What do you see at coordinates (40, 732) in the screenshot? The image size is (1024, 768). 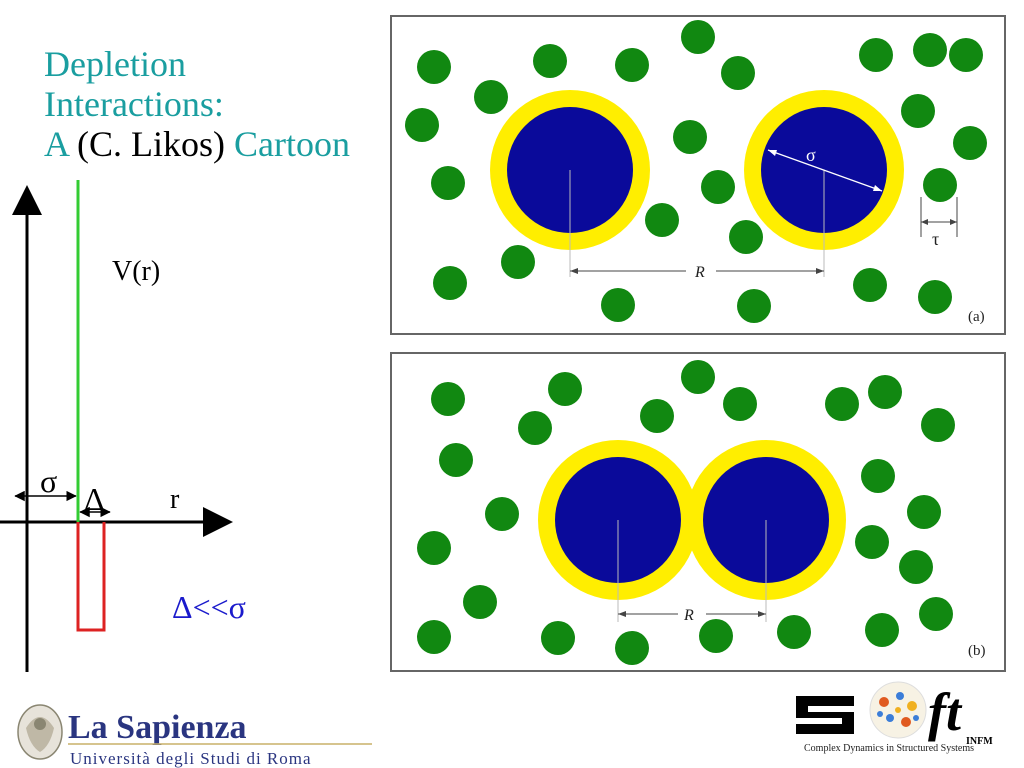 I see `sapienza-crest-icon` at bounding box center [40, 732].